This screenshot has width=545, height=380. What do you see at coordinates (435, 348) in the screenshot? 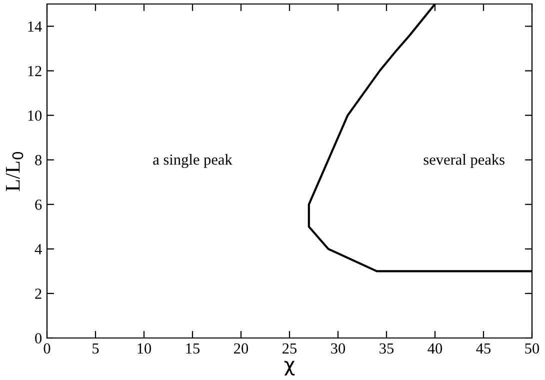
I see `x-tick-label: 40` at bounding box center [435, 348].